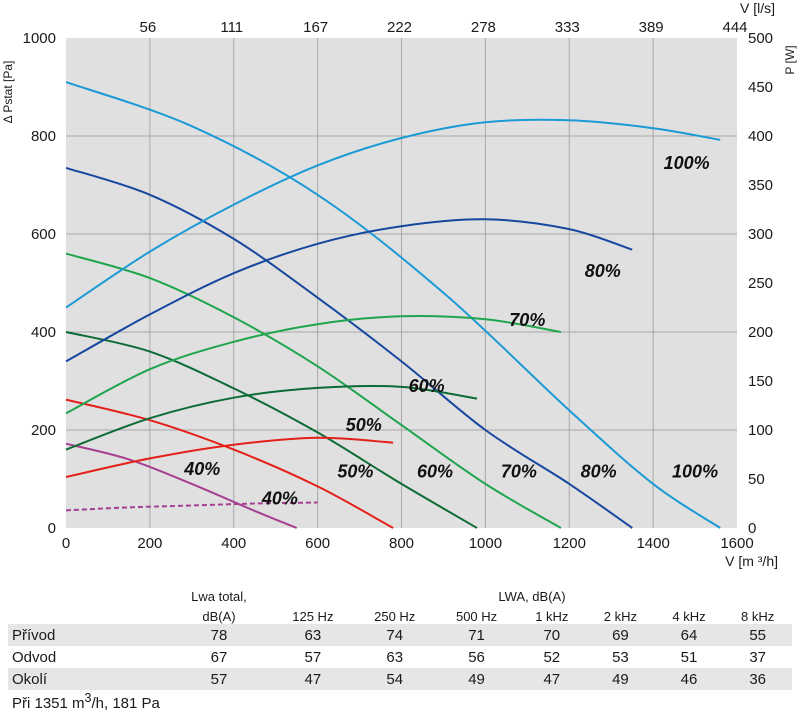 Image resolution: width=800 pixels, height=726 pixels. I want to click on power-curve-60pct, so click(271, 417).